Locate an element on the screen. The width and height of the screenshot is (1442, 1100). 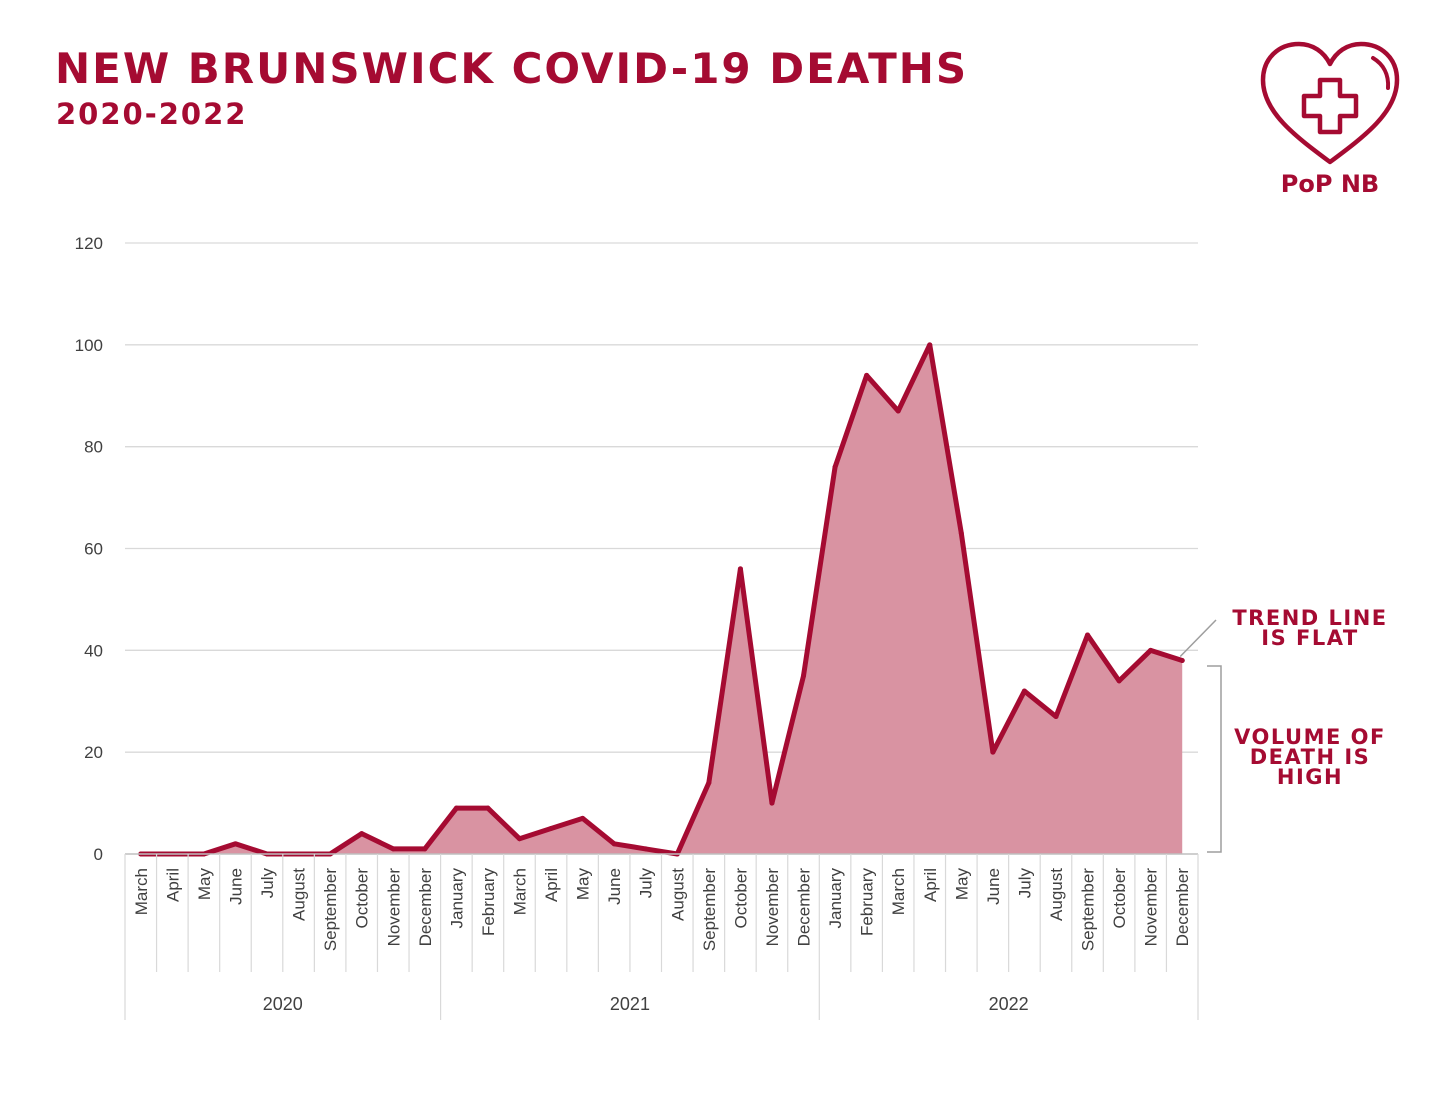
y-tick-label: 0 is located at coordinates (98, 854).